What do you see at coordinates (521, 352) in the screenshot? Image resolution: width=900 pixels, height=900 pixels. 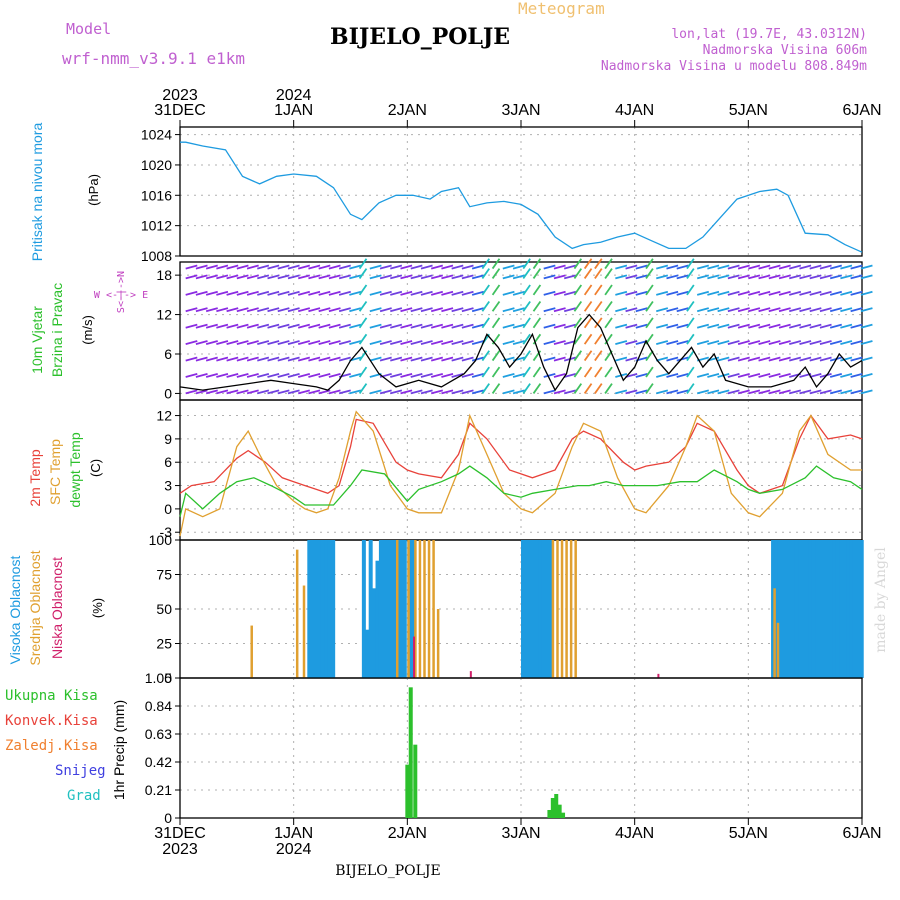 I see `wind-speed-line` at bounding box center [521, 352].